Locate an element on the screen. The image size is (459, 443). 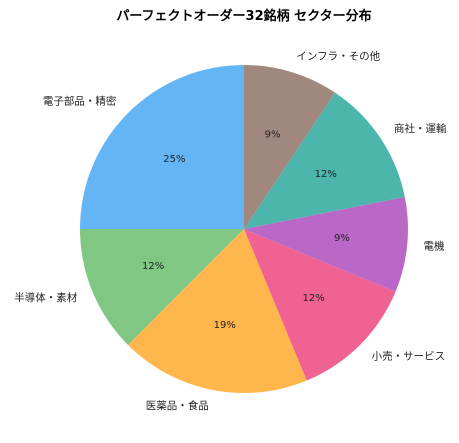
slice-pct-5: 9% is located at coordinates (342, 238).